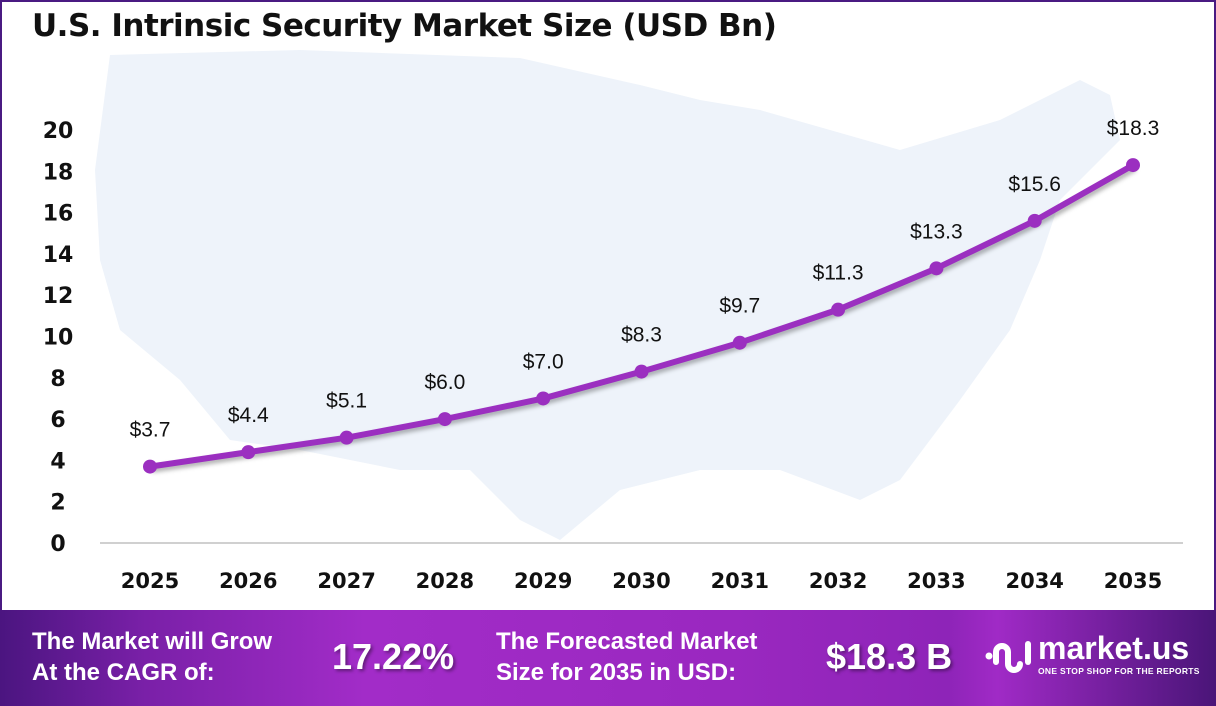 The width and height of the screenshot is (1216, 706). I want to click on logo-tagline: ONE STOP SHOP FOR THE REPORTS, so click(1119, 671).